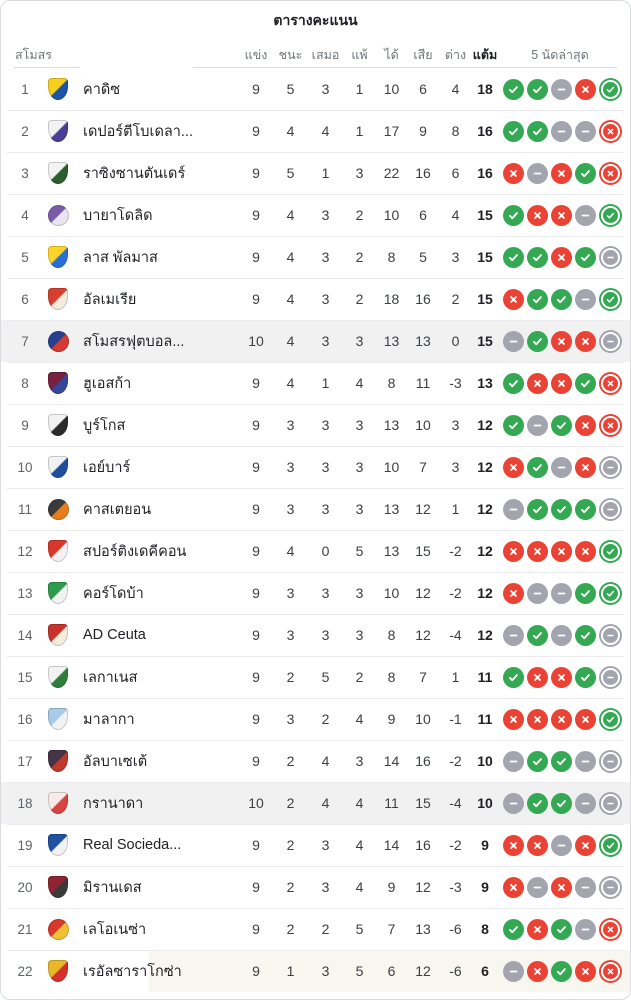 This screenshot has width=631, height=1000. What do you see at coordinates (315, 89) in the screenshot?
I see `table-row: 1 คาดิซ 9 5 3 1 10 6 4 18` at bounding box center [315, 89].